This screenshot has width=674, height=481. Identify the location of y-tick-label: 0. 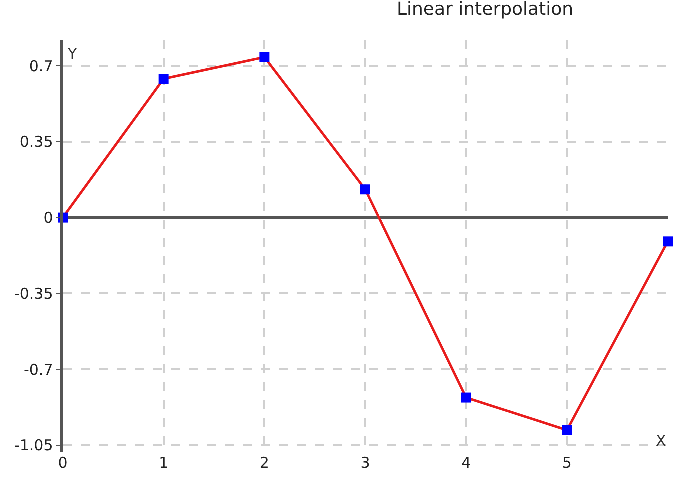
(49, 218).